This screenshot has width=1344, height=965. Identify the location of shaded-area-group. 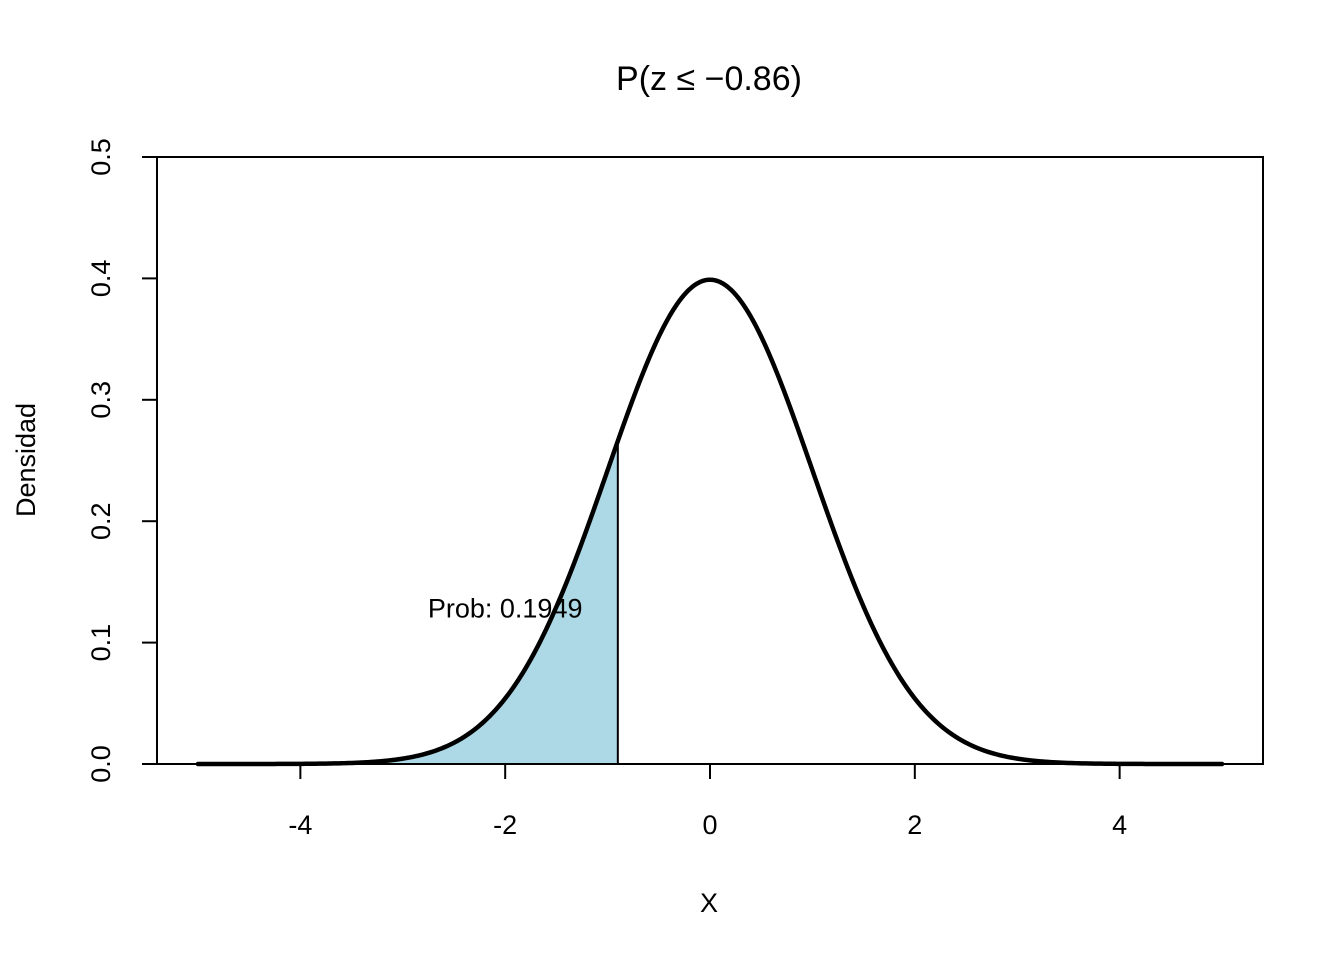
(408, 602).